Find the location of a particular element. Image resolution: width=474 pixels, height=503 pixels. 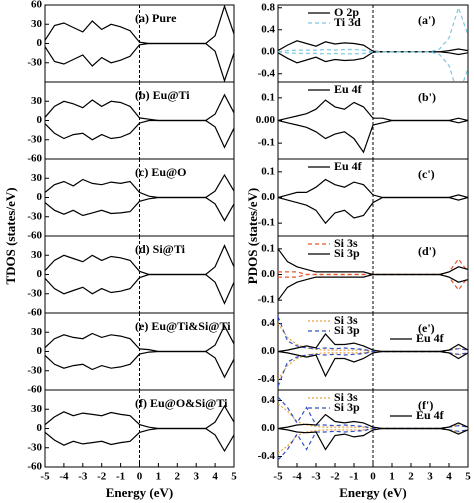

y-tick-label: 0.8 is located at coordinates (268, 7).